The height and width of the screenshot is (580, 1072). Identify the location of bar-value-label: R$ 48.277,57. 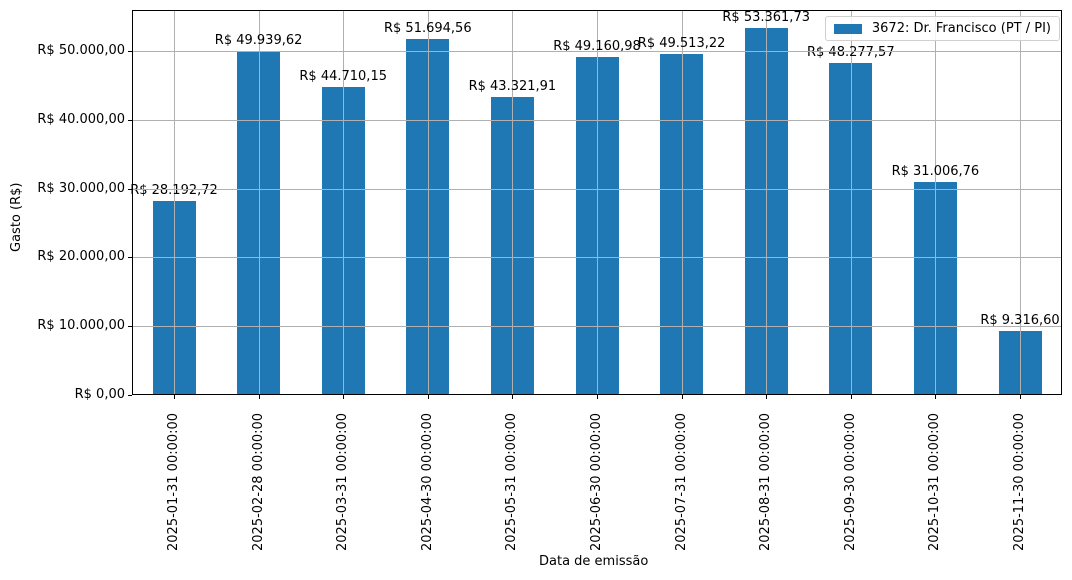
(850, 52).